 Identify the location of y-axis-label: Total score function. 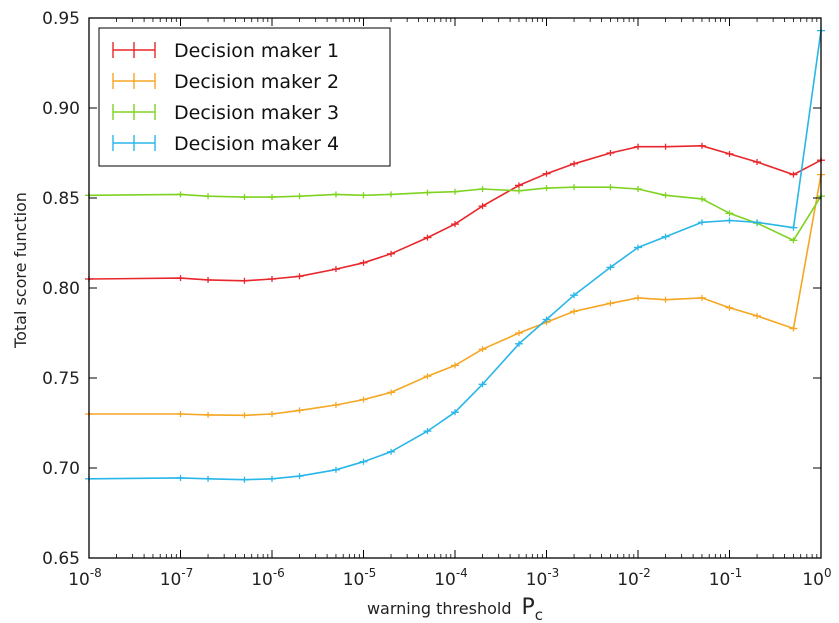
(20, 270).